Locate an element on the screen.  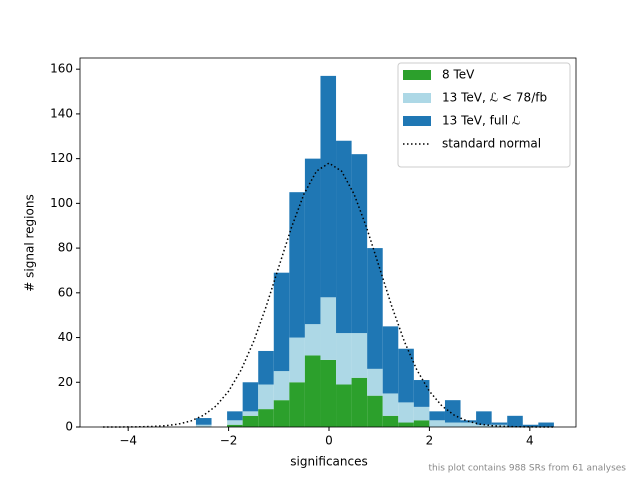
x-tick-label: 0 is located at coordinates (329, 441).